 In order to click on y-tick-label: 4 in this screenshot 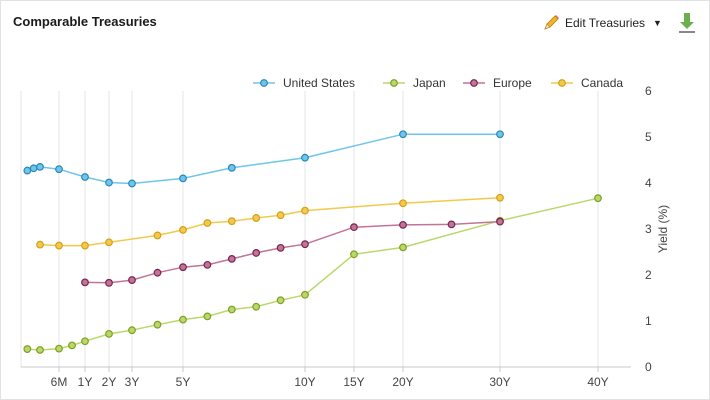, I will do `click(648, 183)`.